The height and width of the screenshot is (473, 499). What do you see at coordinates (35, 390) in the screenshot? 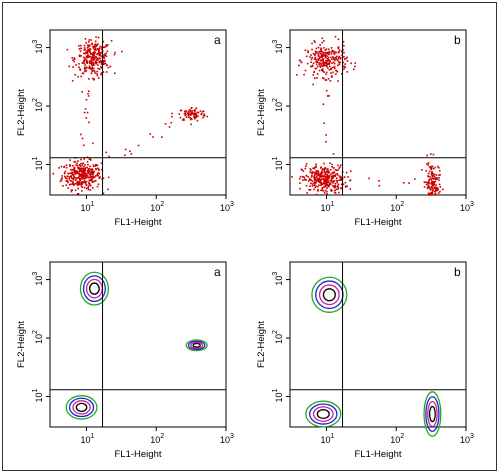
I see `y-tick-exponent: 1` at bounding box center [35, 390].